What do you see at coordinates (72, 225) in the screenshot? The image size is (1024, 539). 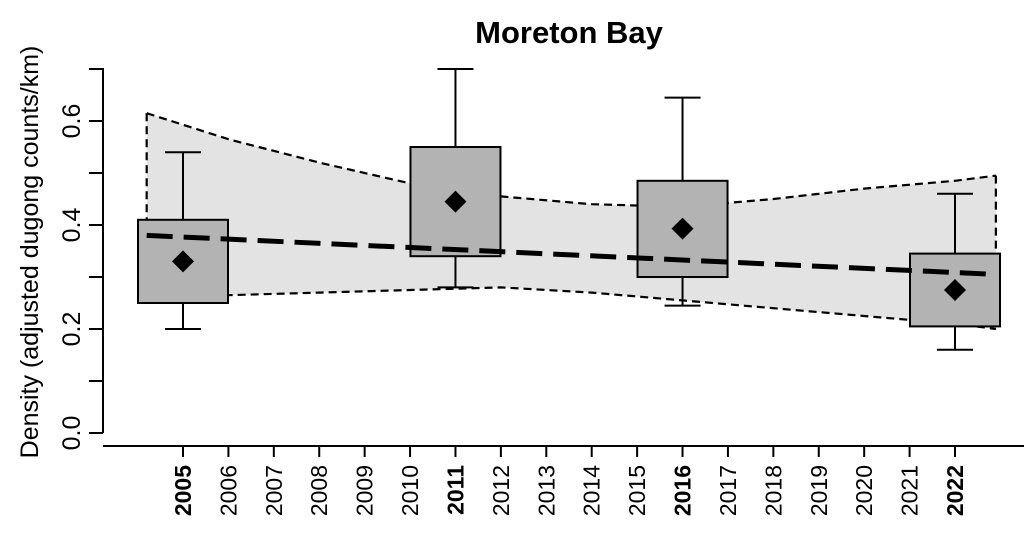 I see `y-tick-label: 0.4` at bounding box center [72, 225].